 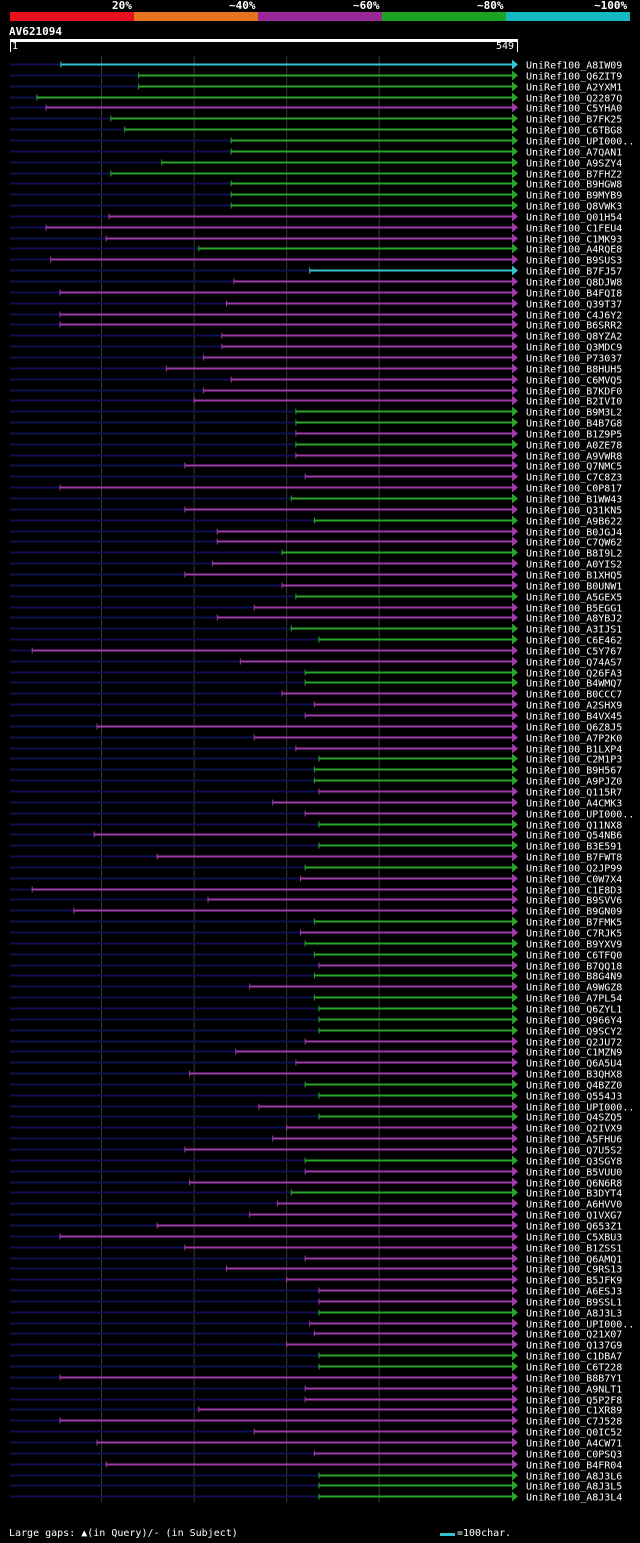 What do you see at coordinates (574, 739) in the screenshot?
I see `hit-label: UniRef100_A7P2K0` at bounding box center [574, 739].